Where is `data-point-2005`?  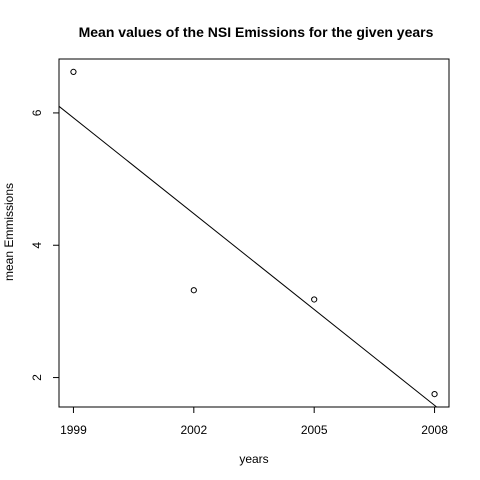
data-point-2005 is located at coordinates (314, 299).